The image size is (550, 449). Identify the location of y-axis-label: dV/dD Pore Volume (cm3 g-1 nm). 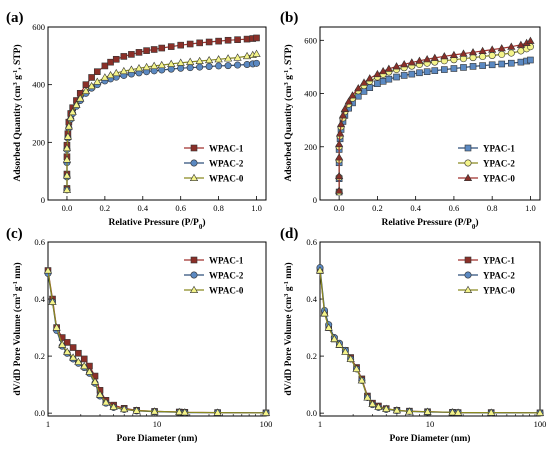
(289, 328).